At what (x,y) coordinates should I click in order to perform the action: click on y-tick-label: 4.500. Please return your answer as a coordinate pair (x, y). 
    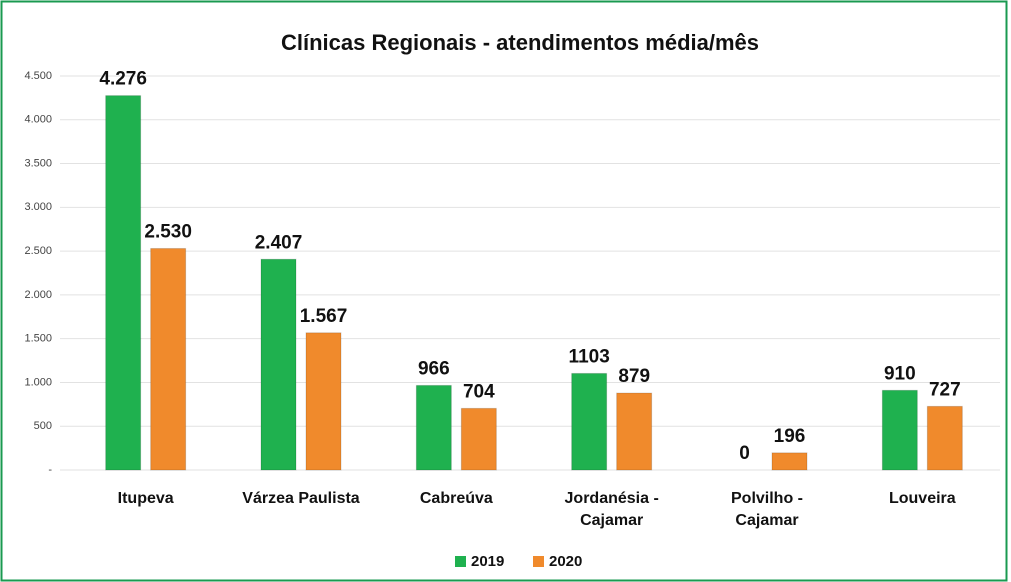
    Looking at the image, I should click on (38, 76).